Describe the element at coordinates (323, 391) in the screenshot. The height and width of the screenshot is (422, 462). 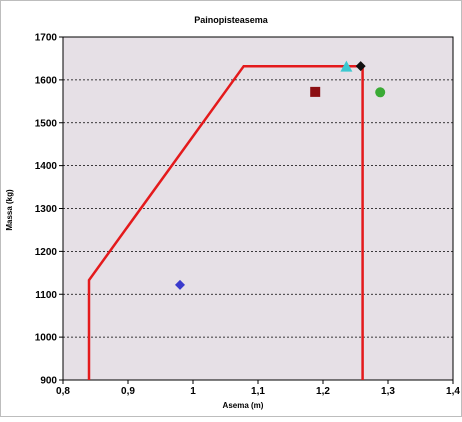
I see `x-tick-label: 1,2` at that location.